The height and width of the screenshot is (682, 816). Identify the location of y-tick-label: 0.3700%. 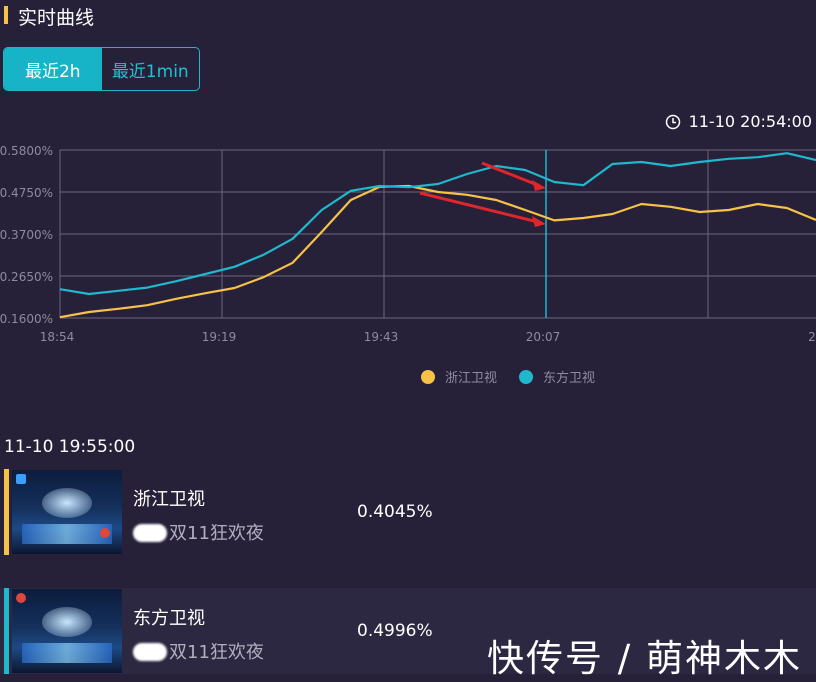
(26, 235).